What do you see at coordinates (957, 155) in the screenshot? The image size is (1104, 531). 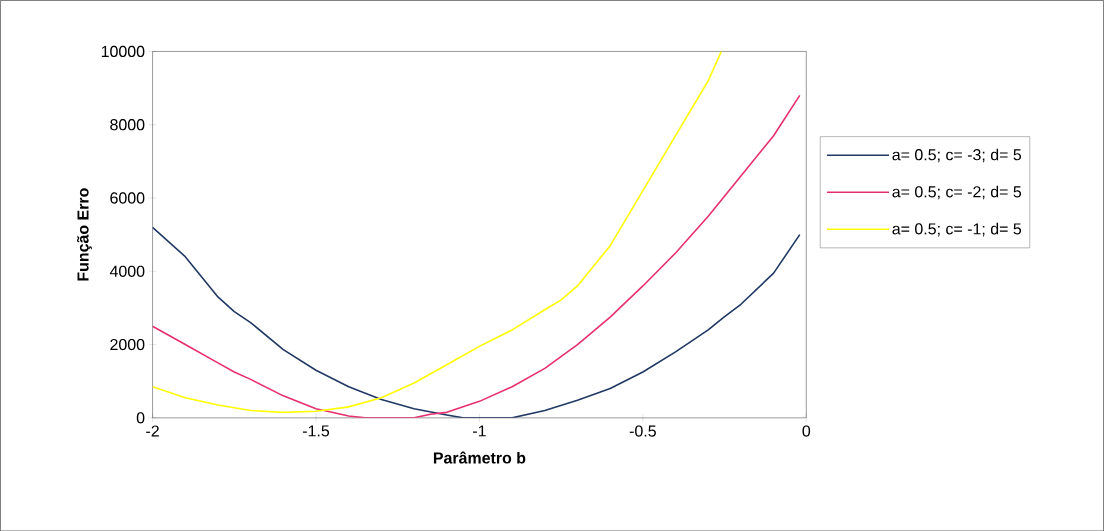 I see `legend-label: a= 0.5; c= -3; d= 5` at bounding box center [957, 155].